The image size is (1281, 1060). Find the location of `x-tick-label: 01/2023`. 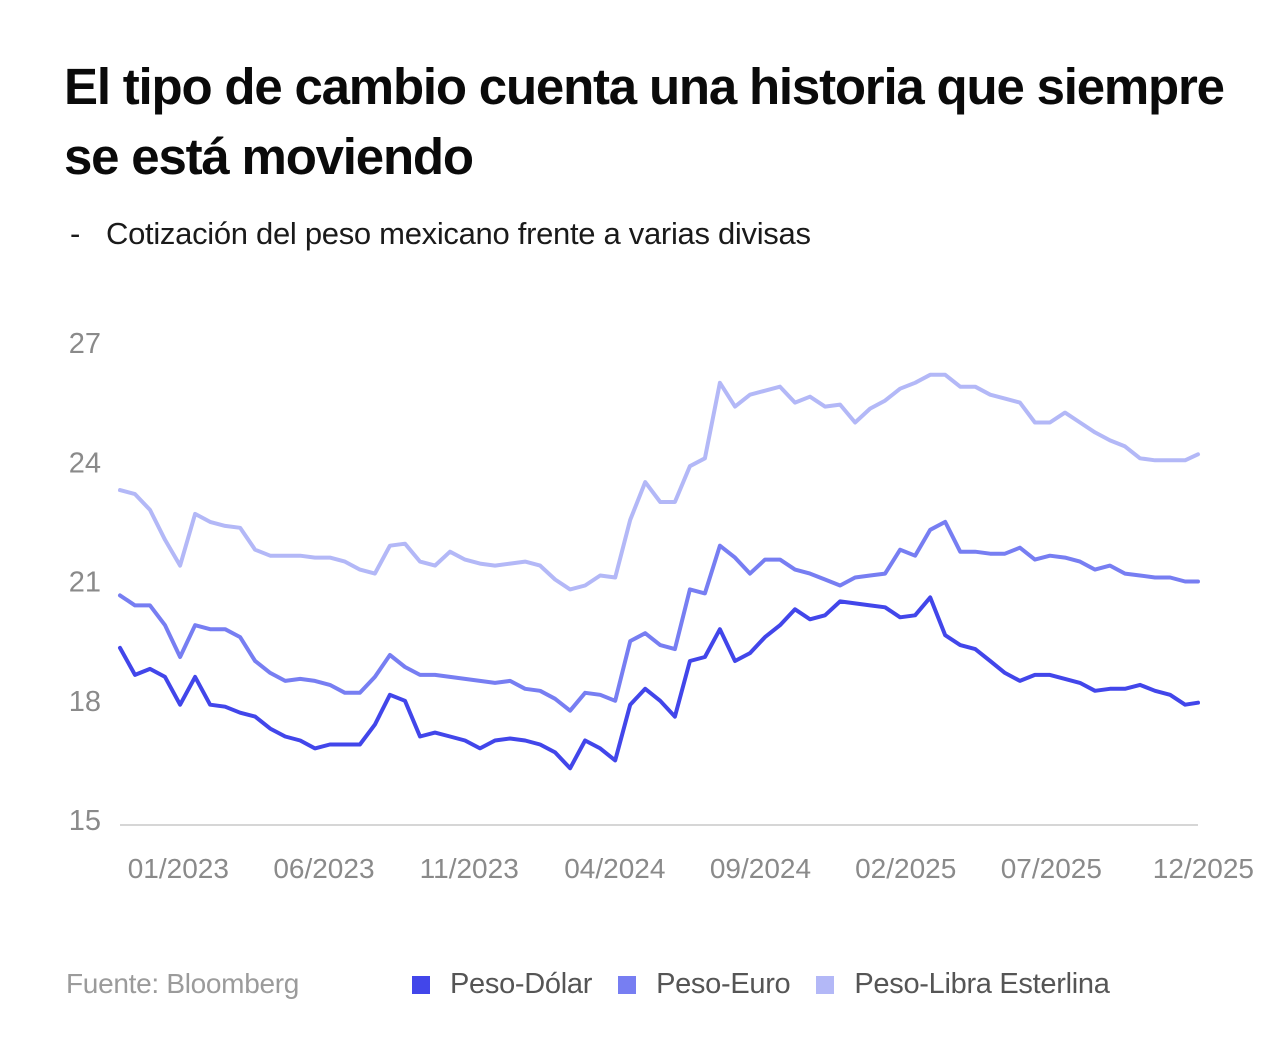

x-tick-label: 01/2023 is located at coordinates (178, 868).